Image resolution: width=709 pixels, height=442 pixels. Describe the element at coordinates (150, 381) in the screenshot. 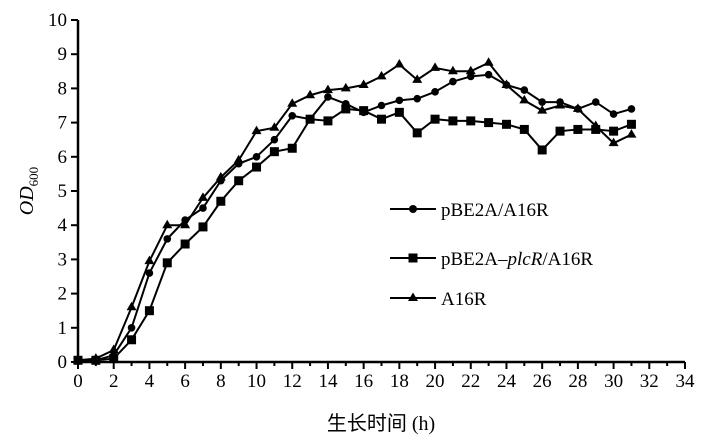

I see `x-tick-label: 4` at that location.